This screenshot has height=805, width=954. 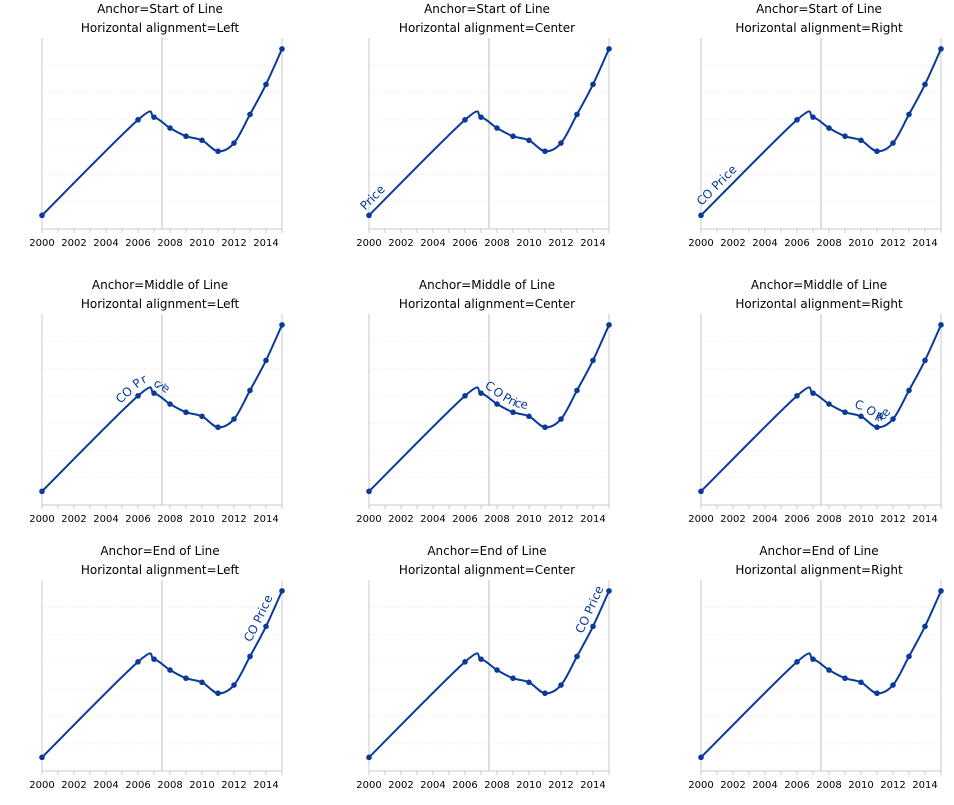 I want to click on chart-title-anchor: Anchor=Middle of Line, so click(x=160, y=285).